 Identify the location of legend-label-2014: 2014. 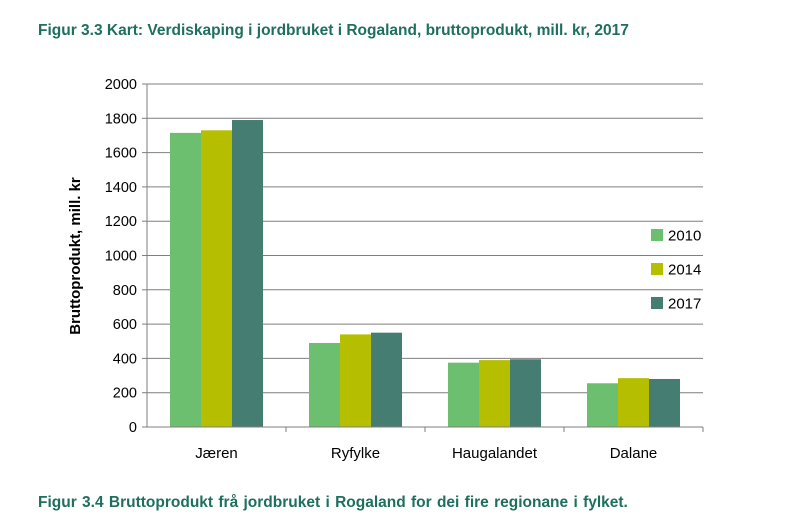
(684, 270).